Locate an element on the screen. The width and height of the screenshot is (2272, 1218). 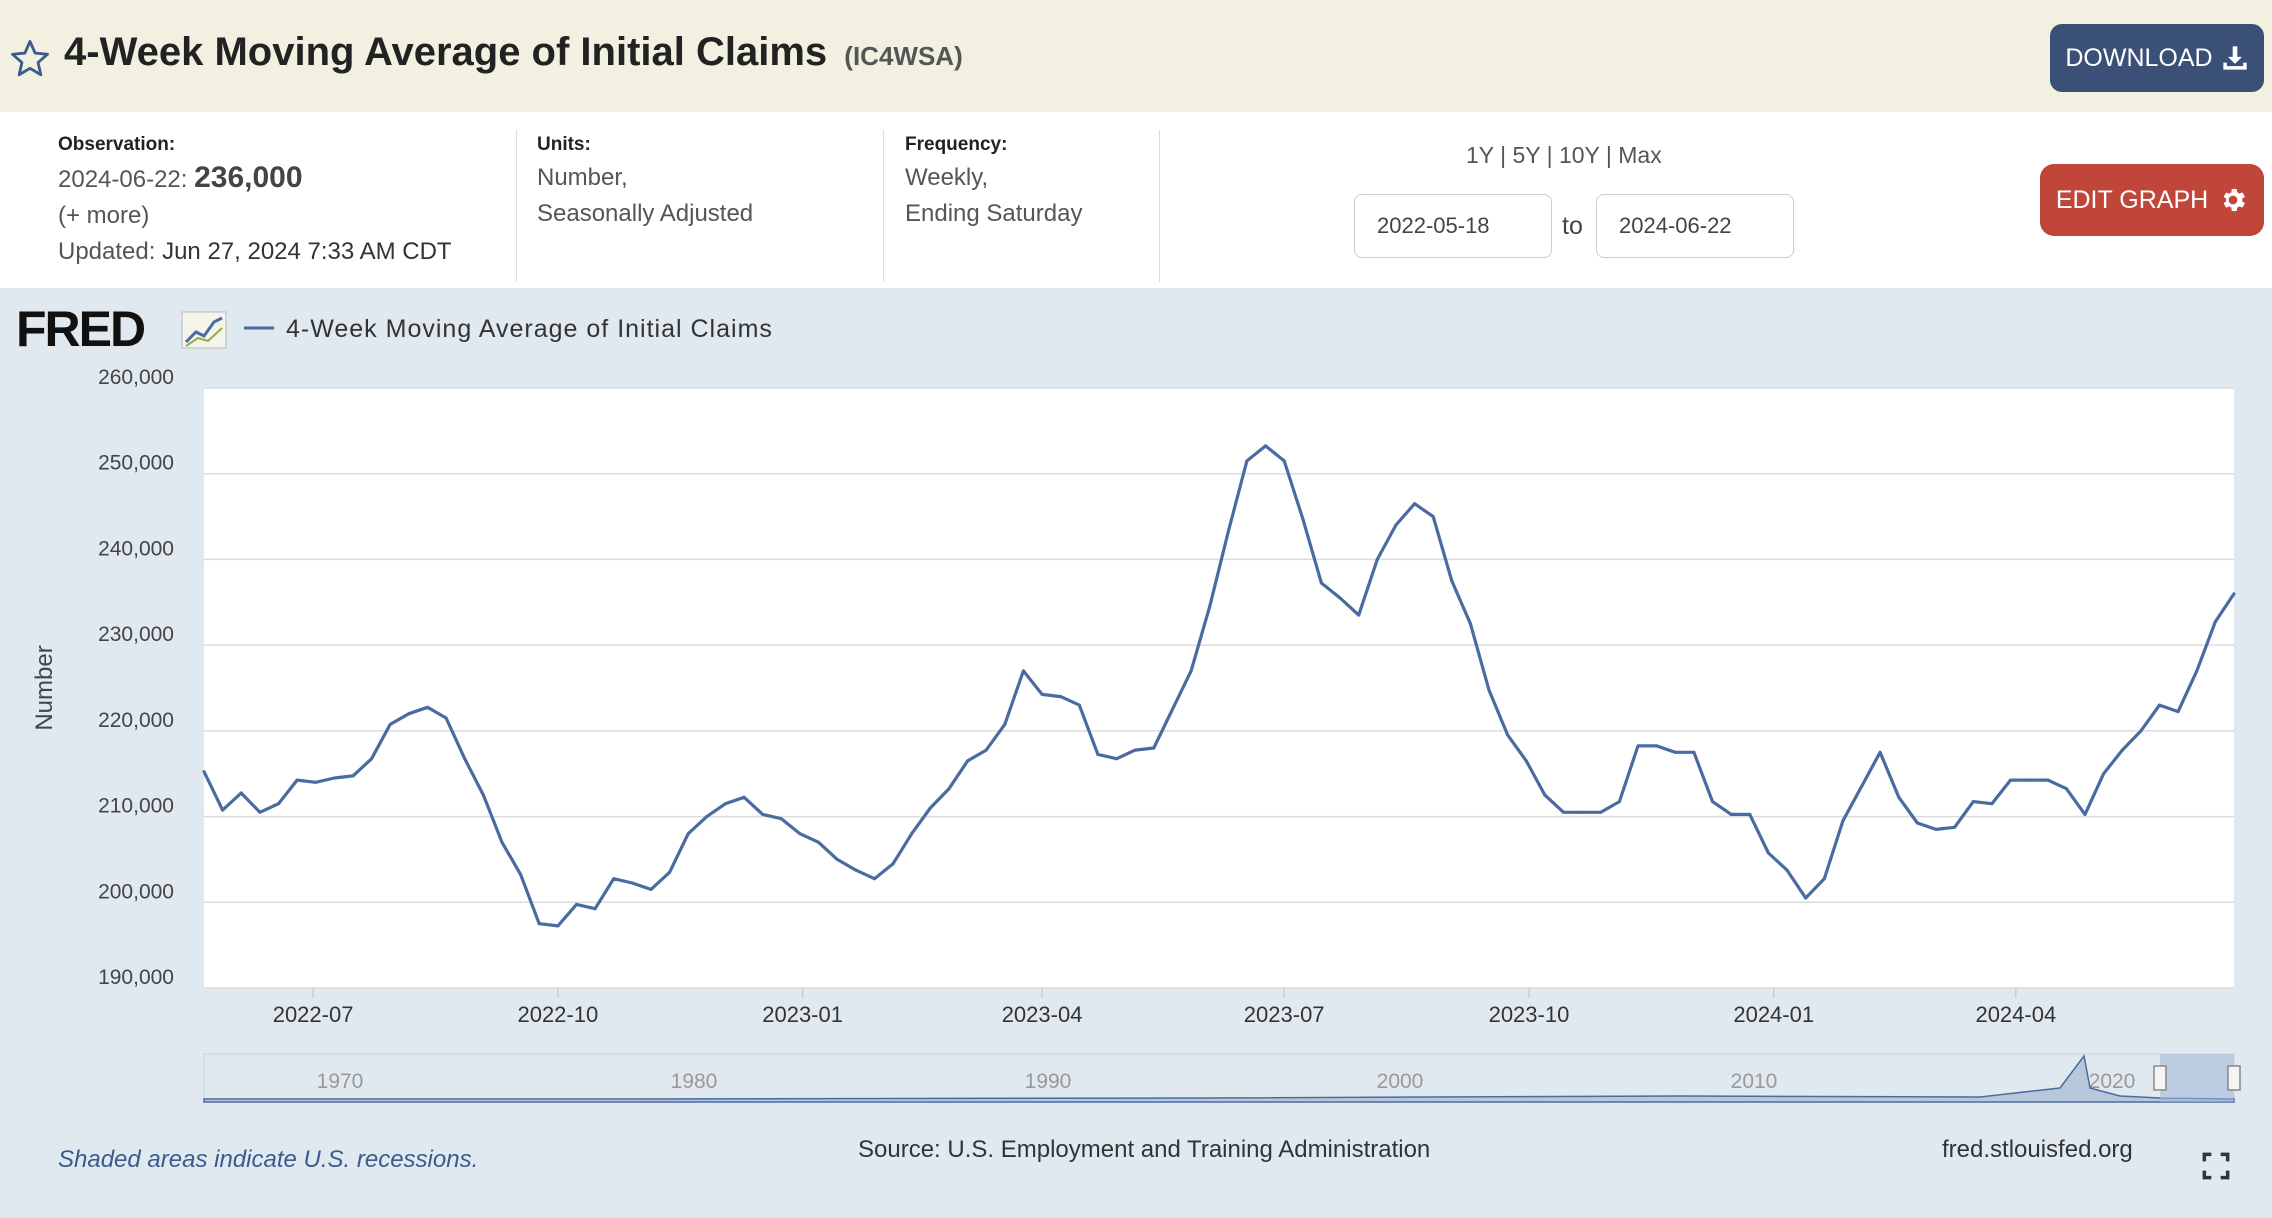
y-tick-label: 250,000 is located at coordinates (136, 463).